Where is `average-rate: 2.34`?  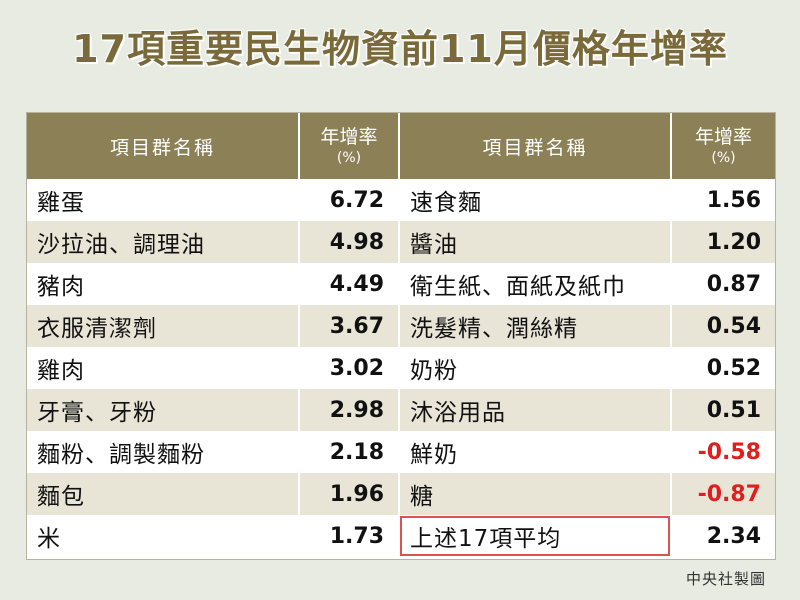 average-rate: 2.34 is located at coordinates (723, 536).